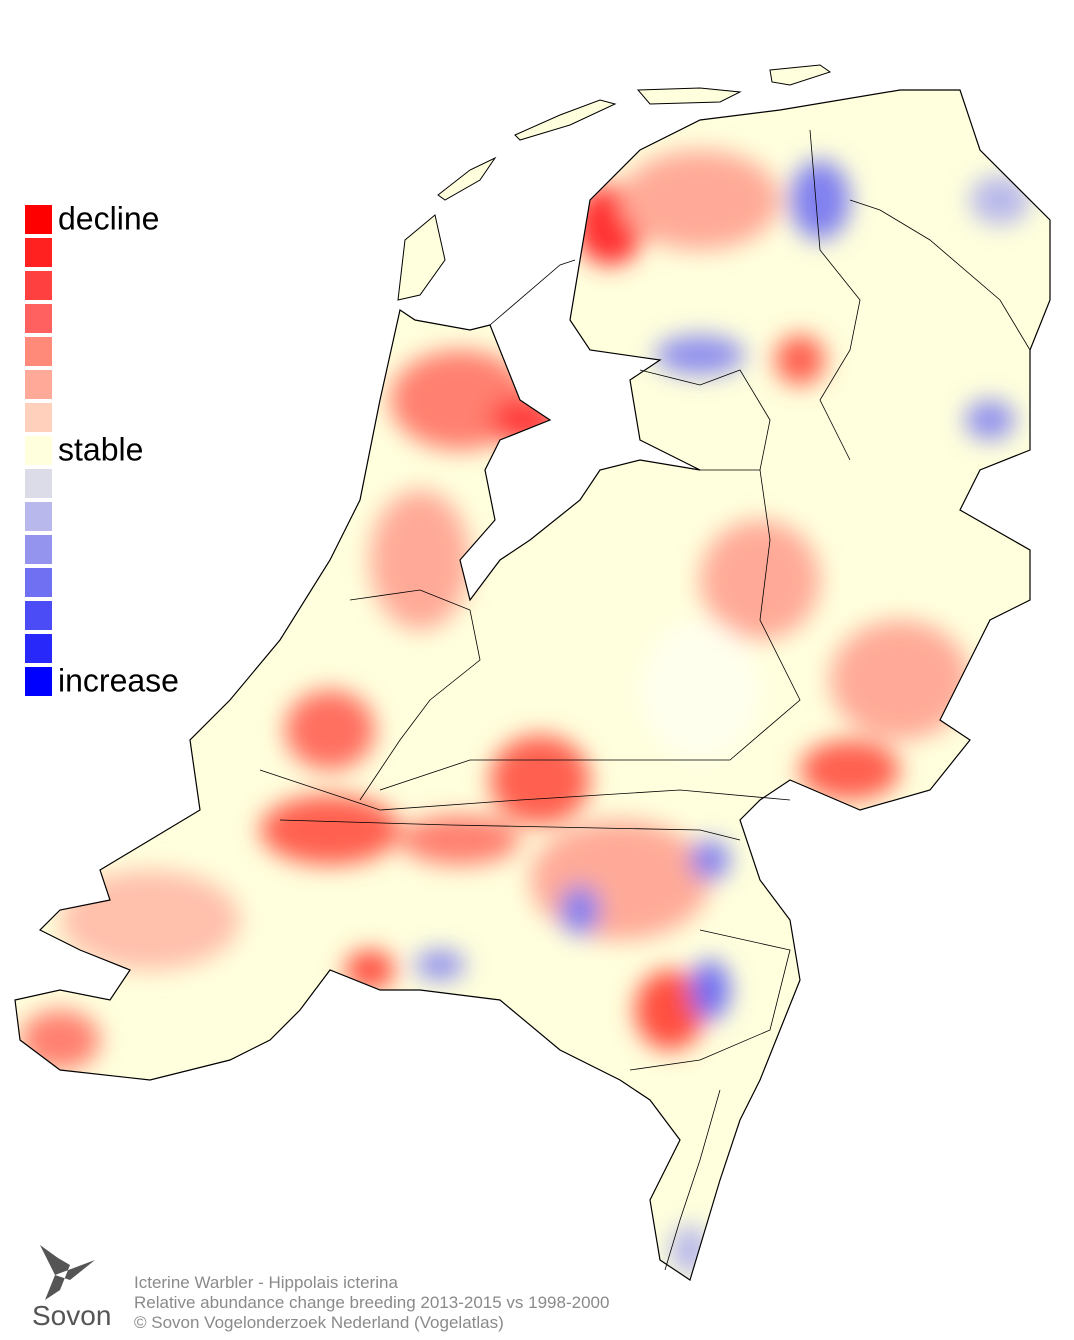 The width and height of the screenshot is (1074, 1340). What do you see at coordinates (71, 1315) in the screenshot?
I see `logo-text: Sovon` at bounding box center [71, 1315].